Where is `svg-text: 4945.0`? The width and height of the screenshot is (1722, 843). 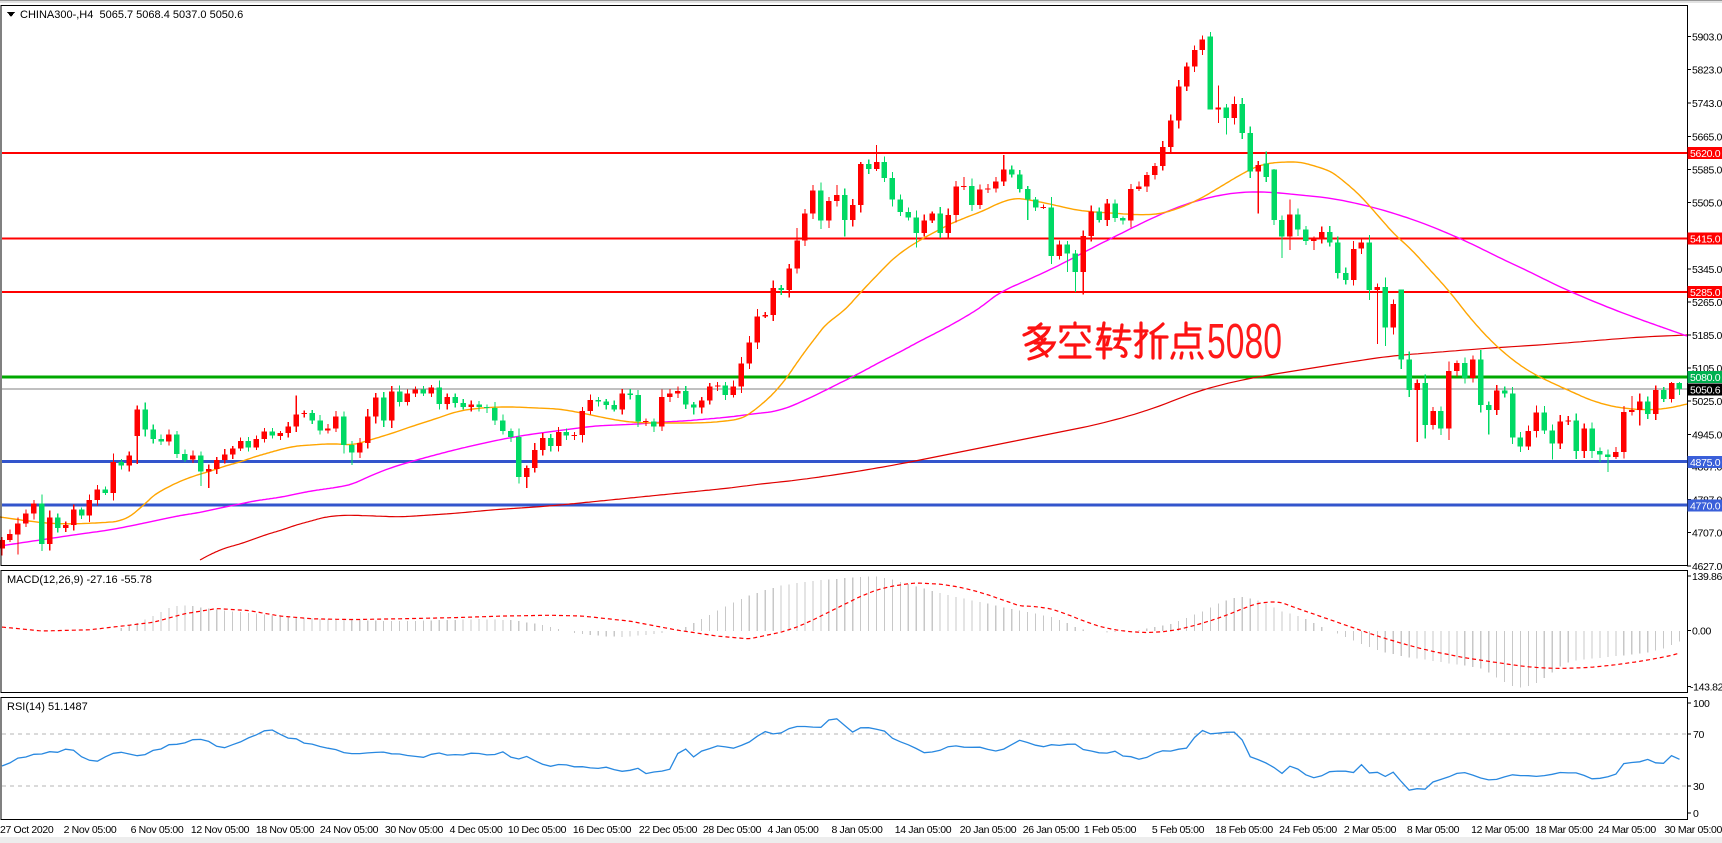 svg-text: 4945.0 is located at coordinates (1707, 435).